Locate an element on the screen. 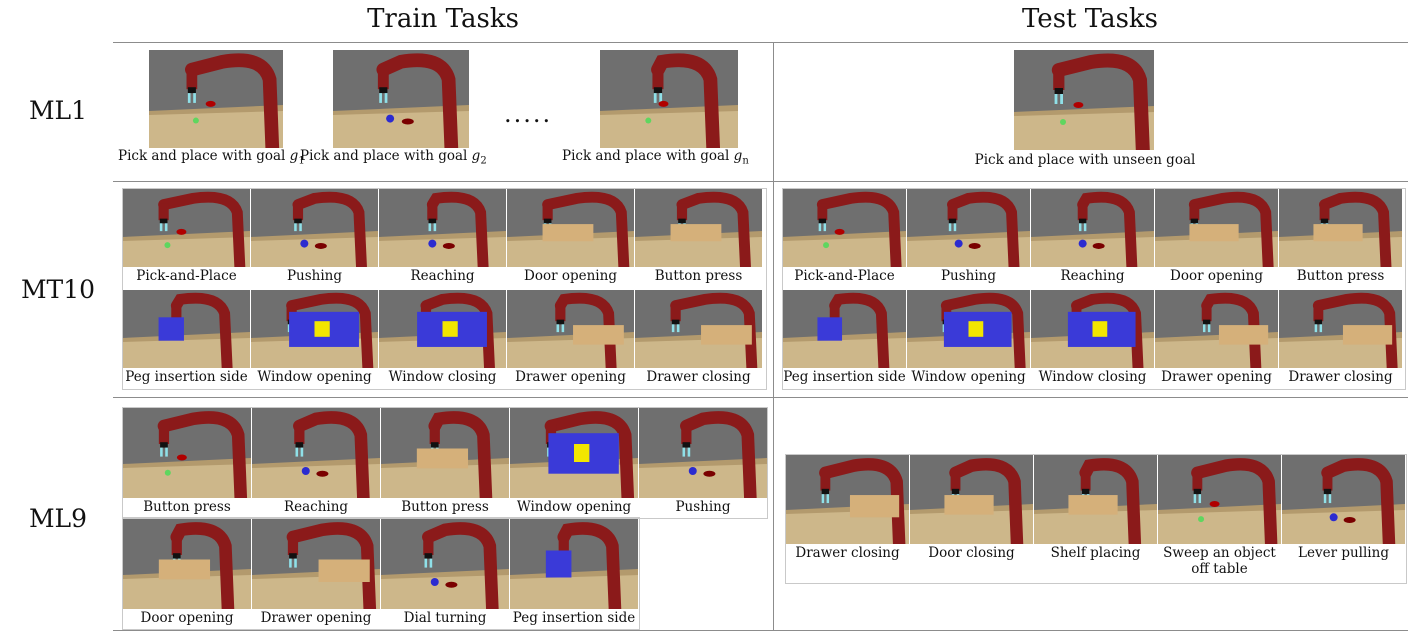 Image resolution: width=1418 pixels, height=637 pixels. train-tasks-header: Train Tasks is located at coordinates (443, 19).